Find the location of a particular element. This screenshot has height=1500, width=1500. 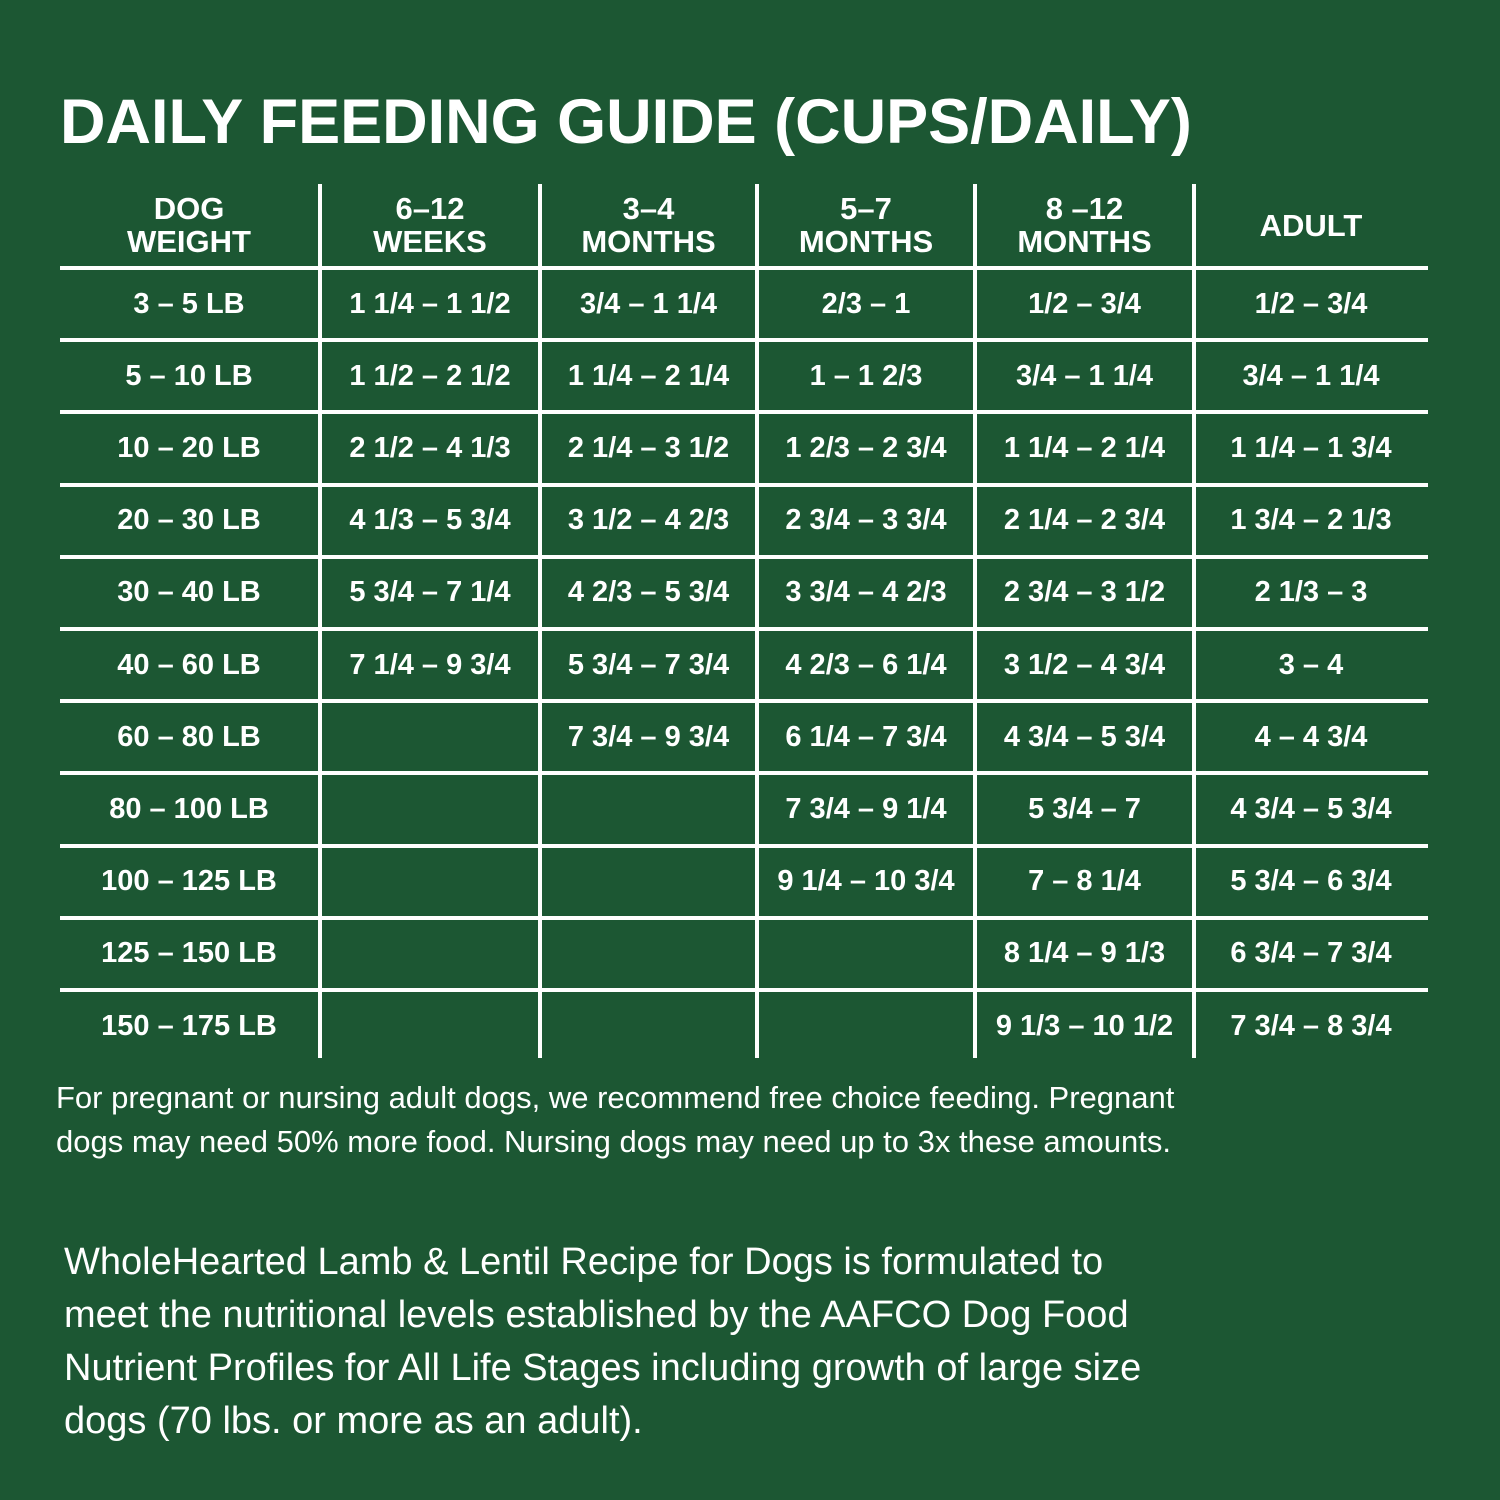

amount-cell: 1 2/3 – 2 3/4 is located at coordinates (866, 447).